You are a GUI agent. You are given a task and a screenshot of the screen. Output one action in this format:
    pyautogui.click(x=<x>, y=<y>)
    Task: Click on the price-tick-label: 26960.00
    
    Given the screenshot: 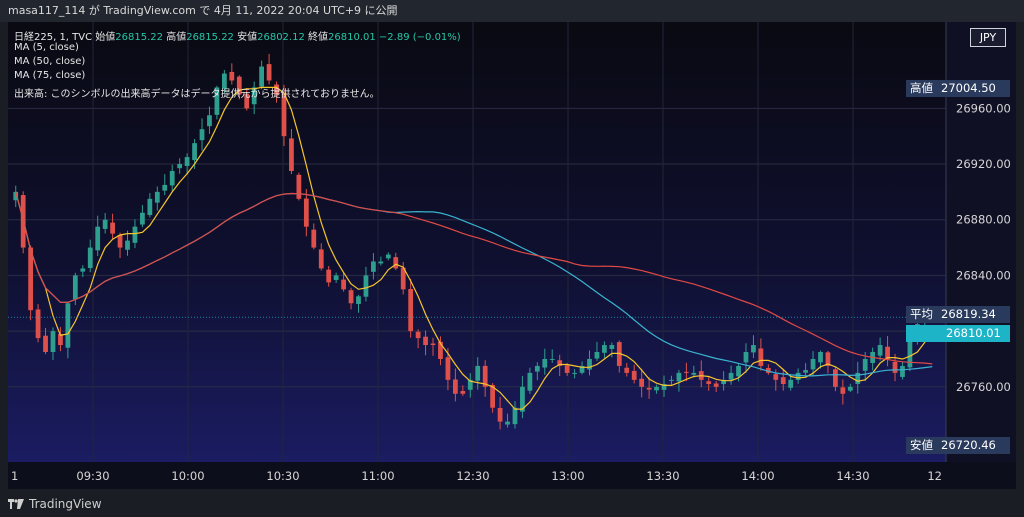 What is the action you would take?
    pyautogui.click(x=983, y=108)
    